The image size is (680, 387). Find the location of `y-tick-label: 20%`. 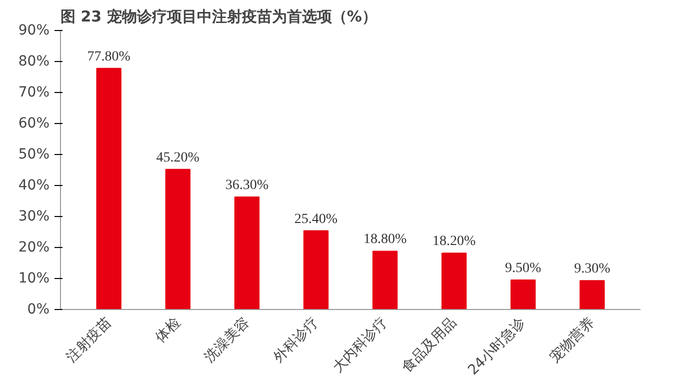

y-tick-label: 20% is located at coordinates (34, 248).